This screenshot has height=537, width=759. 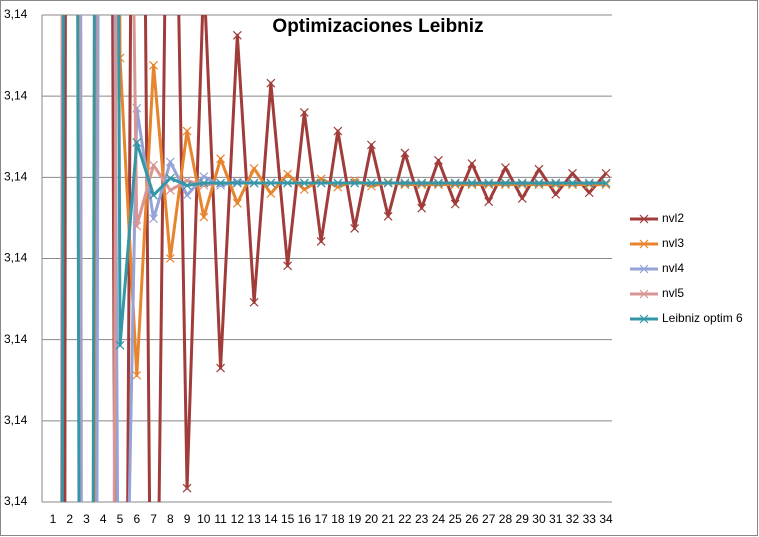 I want to click on legend-label: nvl5, so click(x=673, y=293).